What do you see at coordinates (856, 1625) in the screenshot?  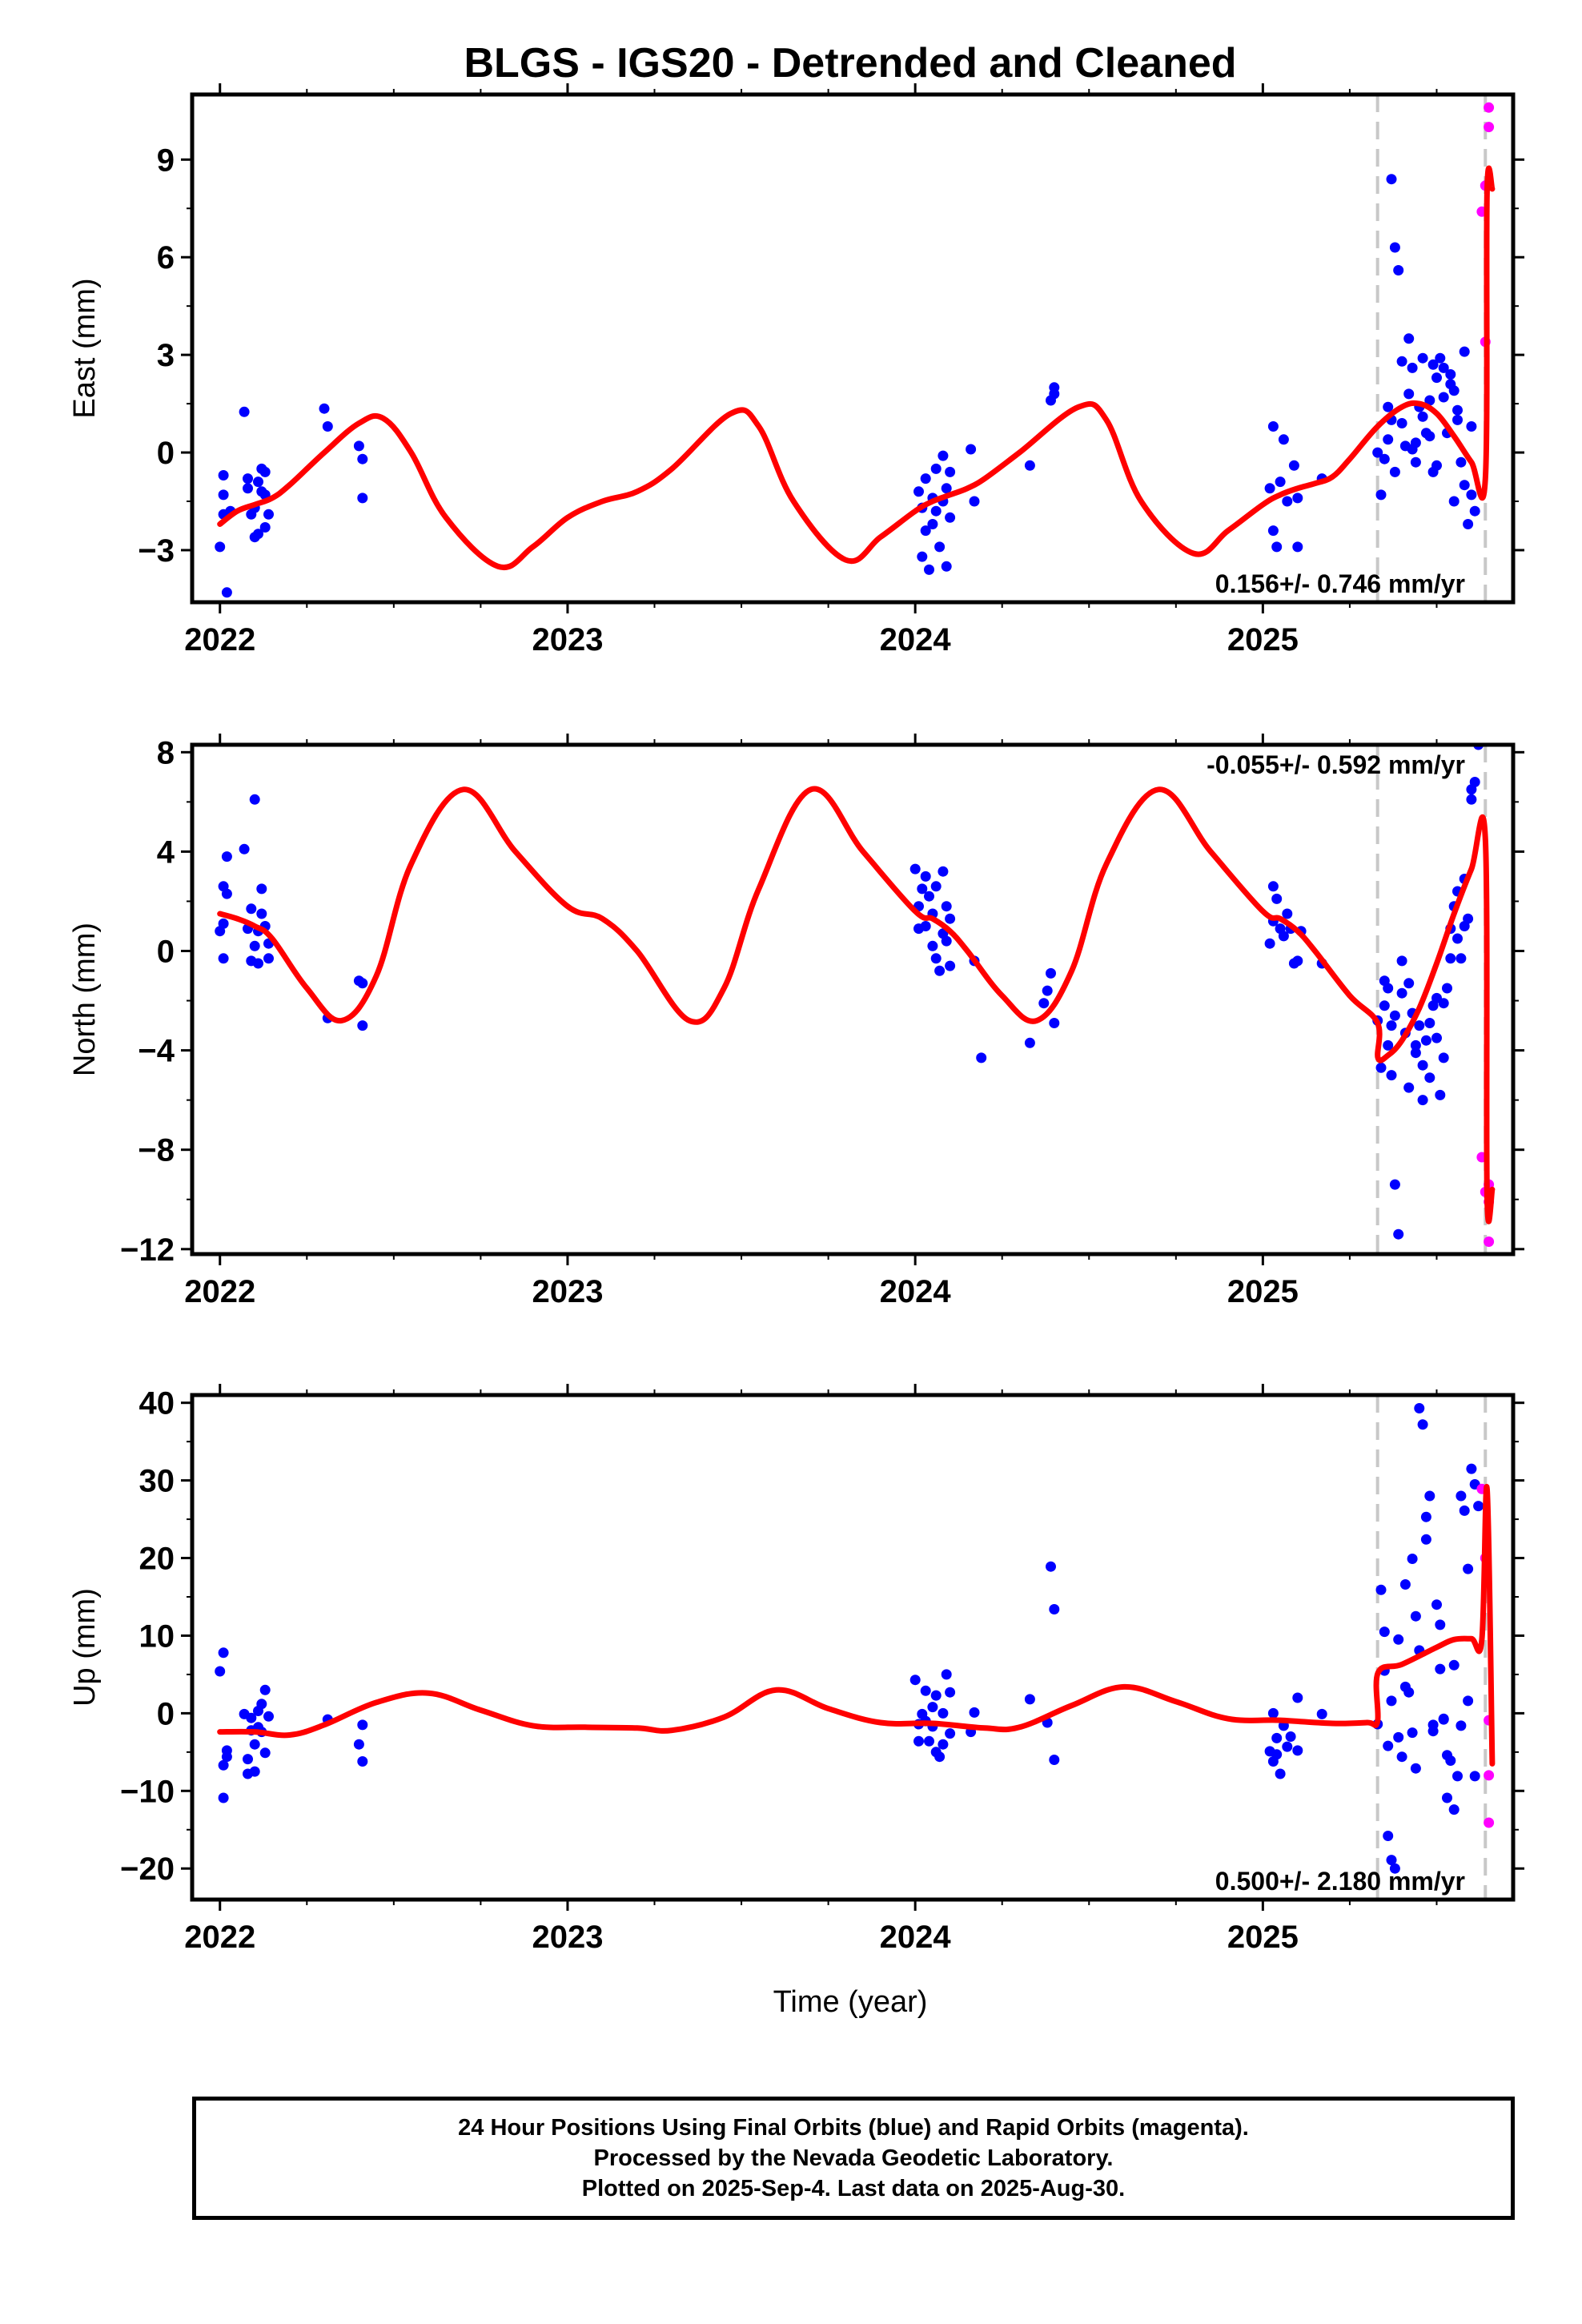 I see `model-curve` at bounding box center [856, 1625].